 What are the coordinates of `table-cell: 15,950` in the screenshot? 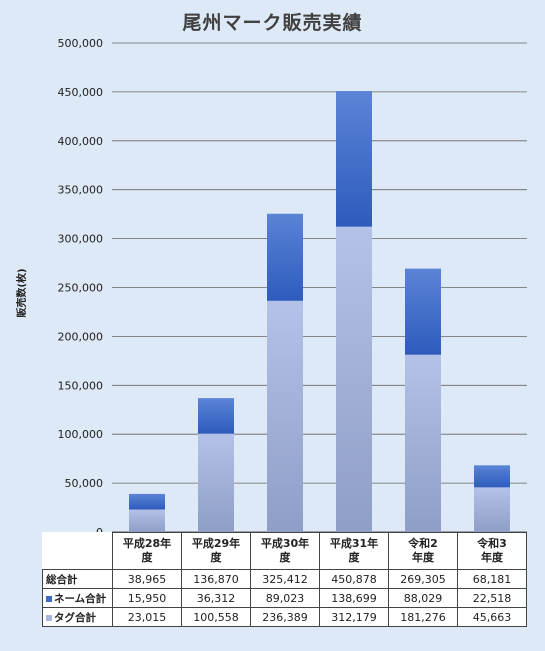 It's located at (147, 598).